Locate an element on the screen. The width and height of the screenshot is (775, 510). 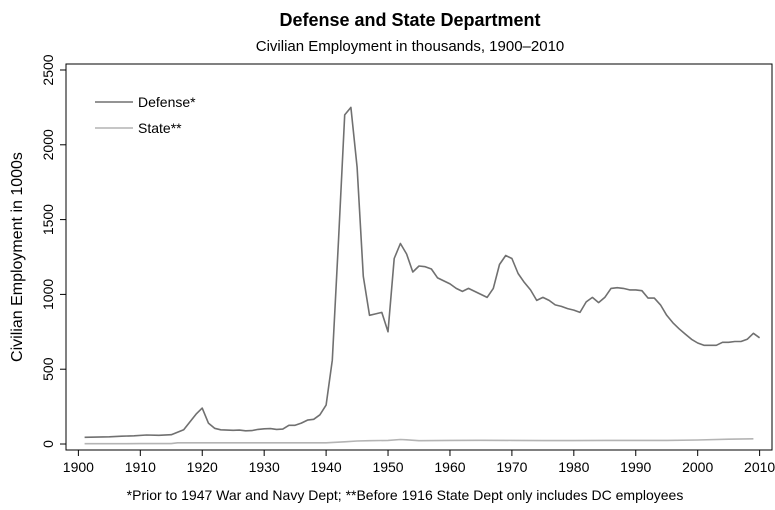
x-tick-label: 1920 is located at coordinates (202, 467).